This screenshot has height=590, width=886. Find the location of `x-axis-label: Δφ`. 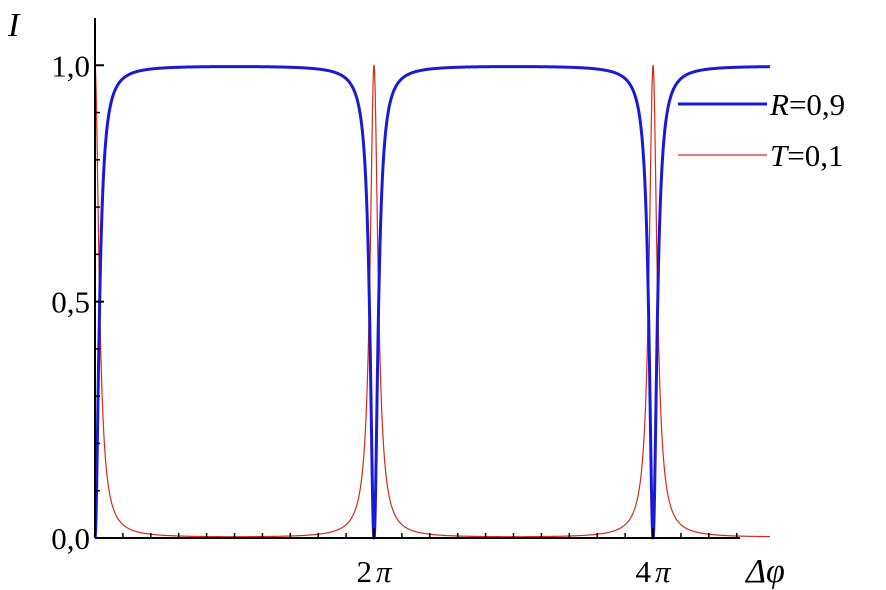

x-axis-label: Δφ is located at coordinates (764, 571).